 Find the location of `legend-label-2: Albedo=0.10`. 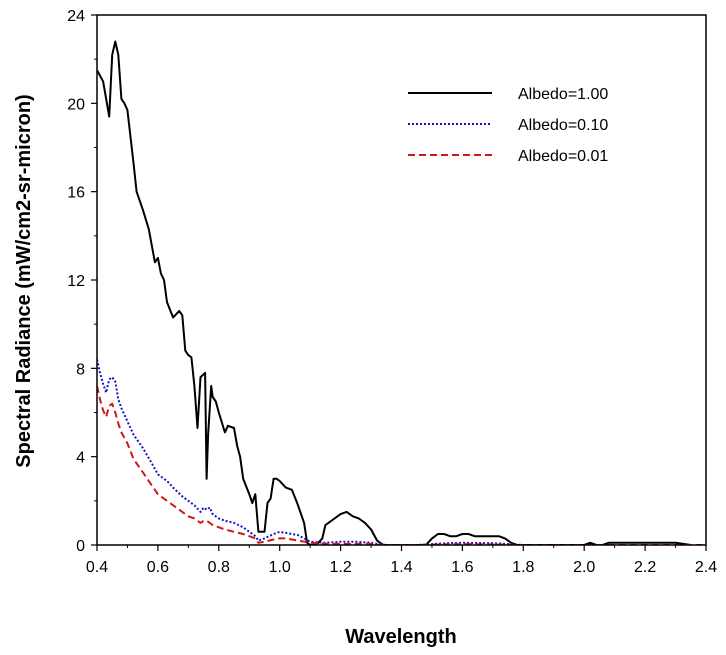

legend-label-2: Albedo=0.10 is located at coordinates (563, 125).